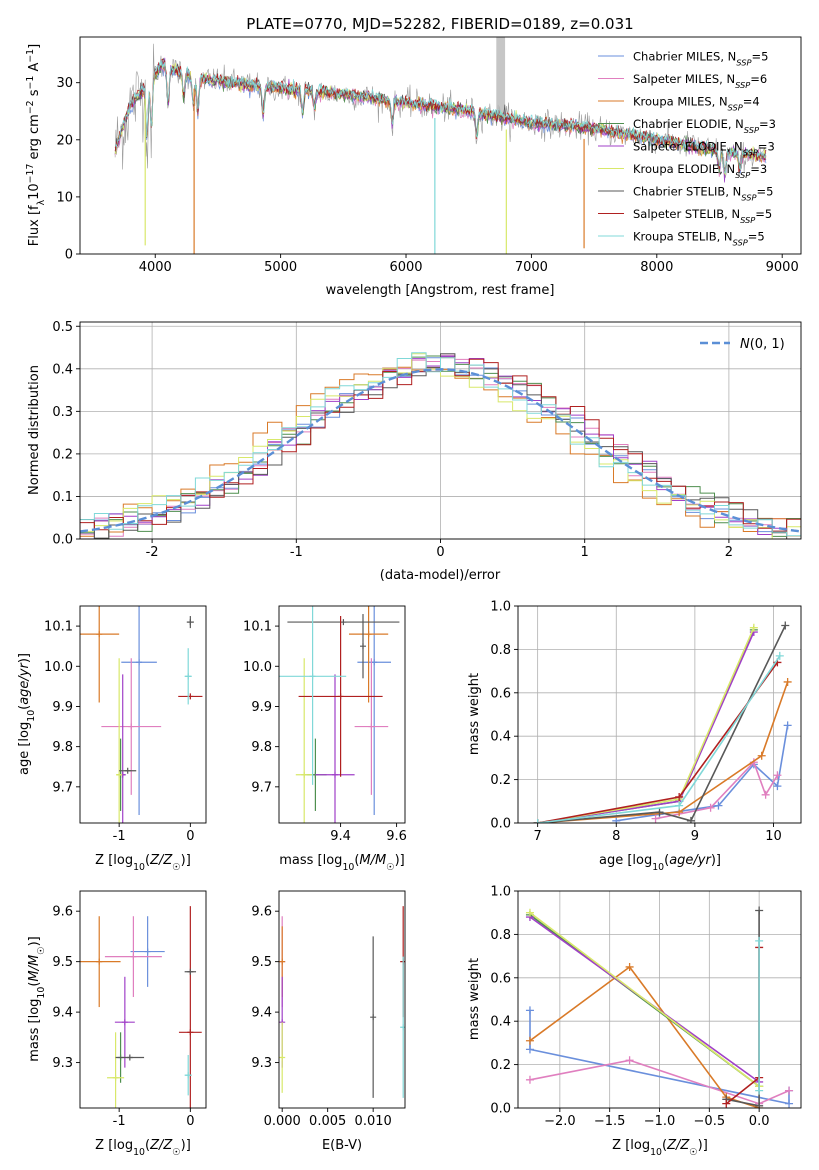 This screenshot has width=819, height=1170. What do you see at coordinates (500, 978) in the screenshot?
I see `y-tick-label: 0.6` at bounding box center [500, 978].